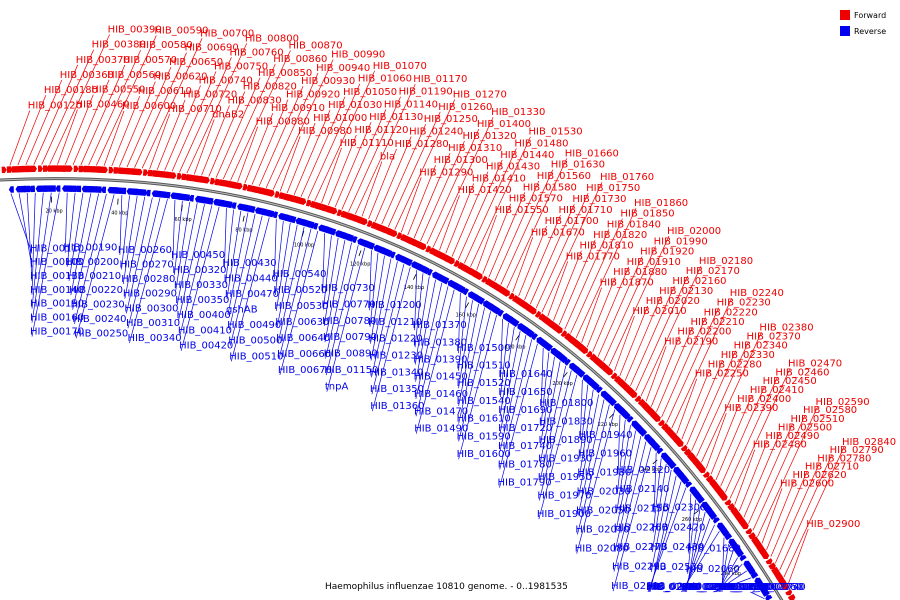  What do you see at coordinates (299, 274) in the screenshot?
I see `reverse-gene-label: HIB_00540` at bounding box center [299, 274].